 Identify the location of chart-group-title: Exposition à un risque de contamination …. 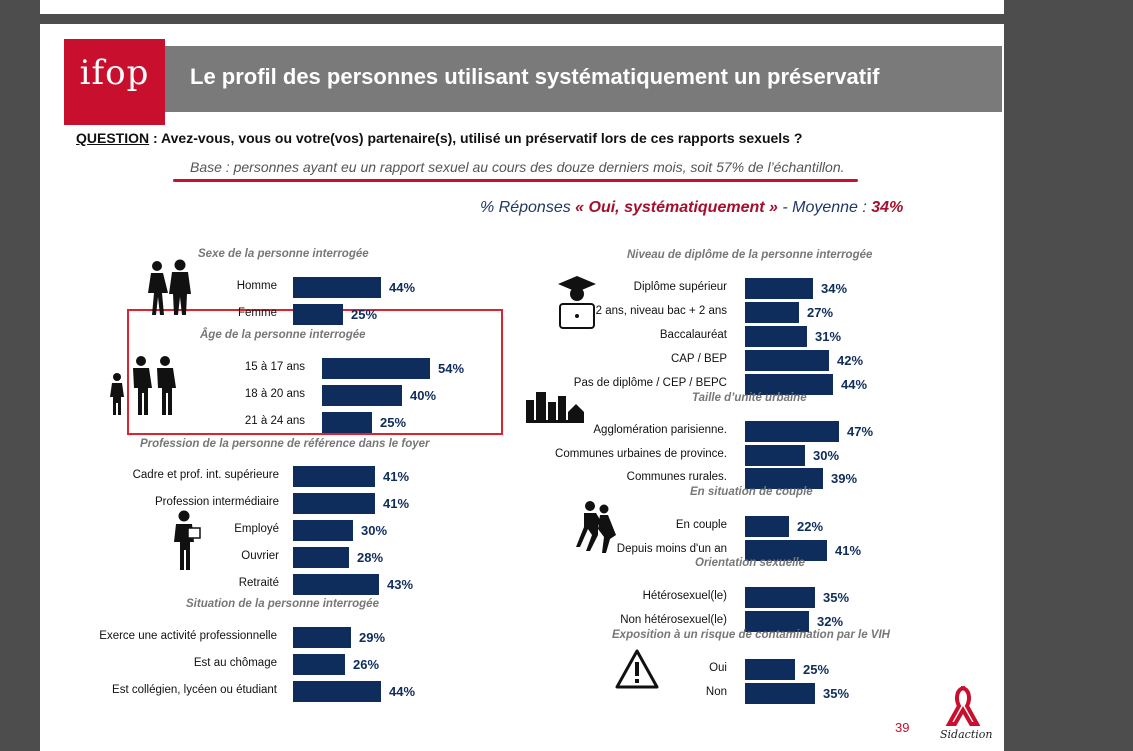
(751, 635).